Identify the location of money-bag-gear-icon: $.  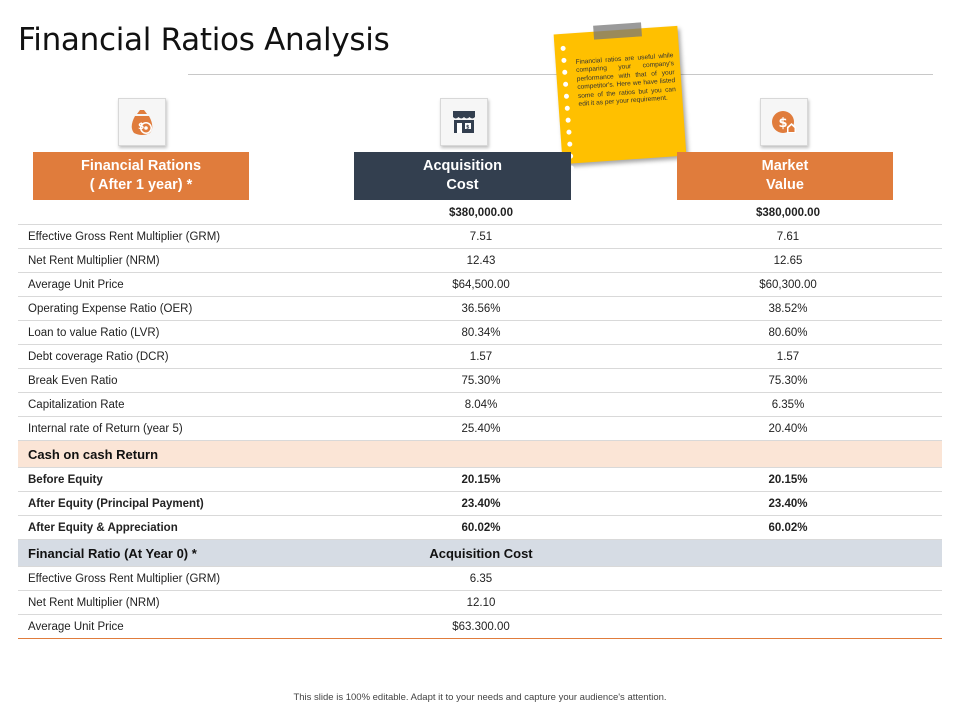
(142, 122).